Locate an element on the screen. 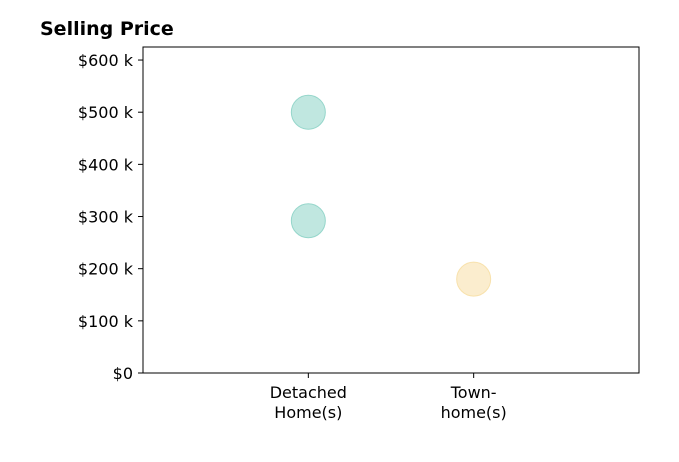 The width and height of the screenshot is (679, 462). x-tick-label-line: home(s) is located at coordinates (474, 412).